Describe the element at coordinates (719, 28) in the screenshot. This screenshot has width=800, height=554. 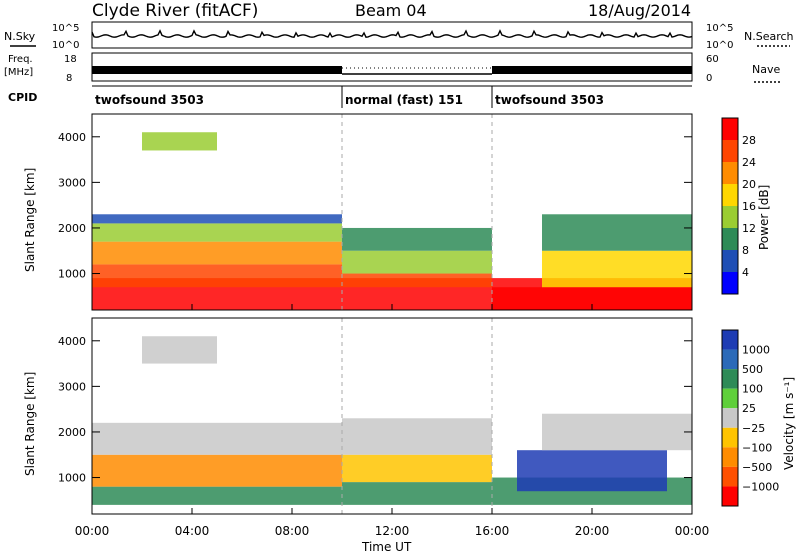
I see `noise-right-tick-top: 10^5` at that location.